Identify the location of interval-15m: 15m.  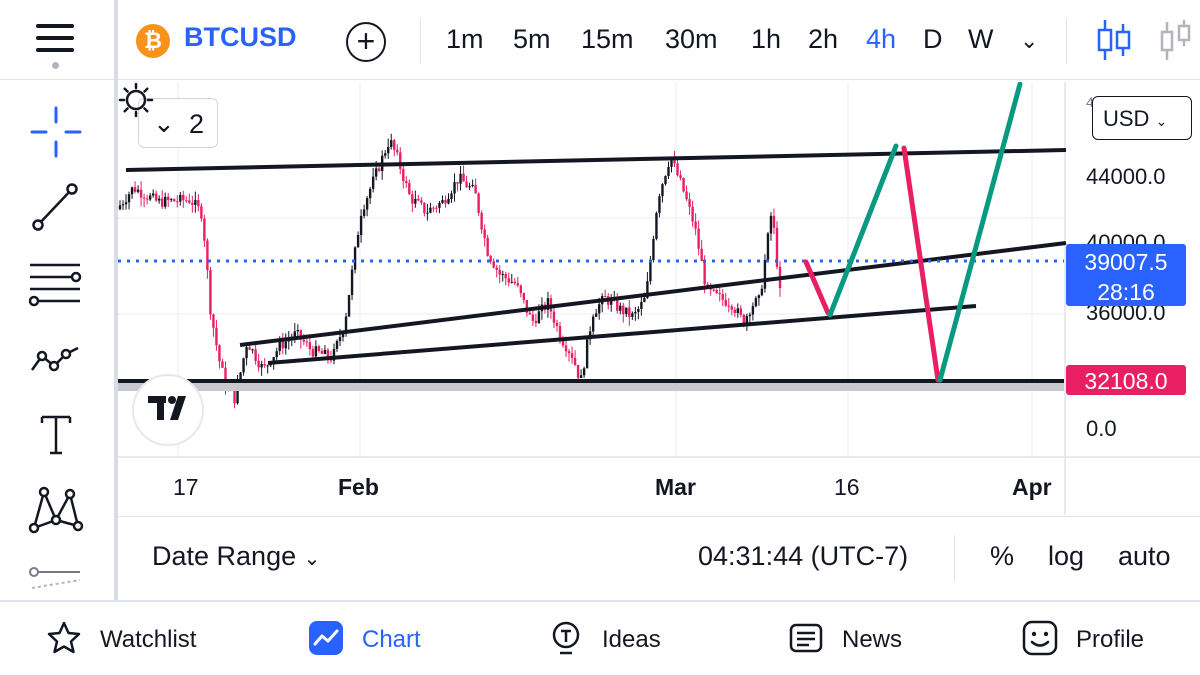
(607, 39).